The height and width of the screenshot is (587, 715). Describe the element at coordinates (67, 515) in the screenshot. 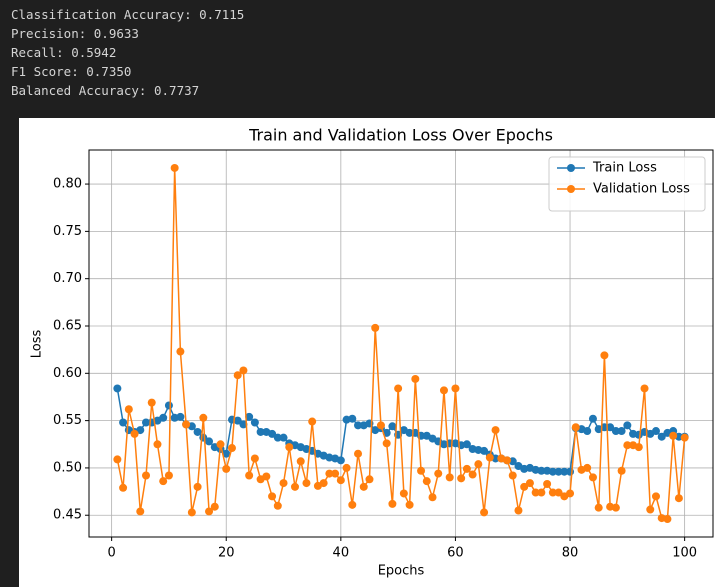

I see `y-tick-label: 0.45` at that location.